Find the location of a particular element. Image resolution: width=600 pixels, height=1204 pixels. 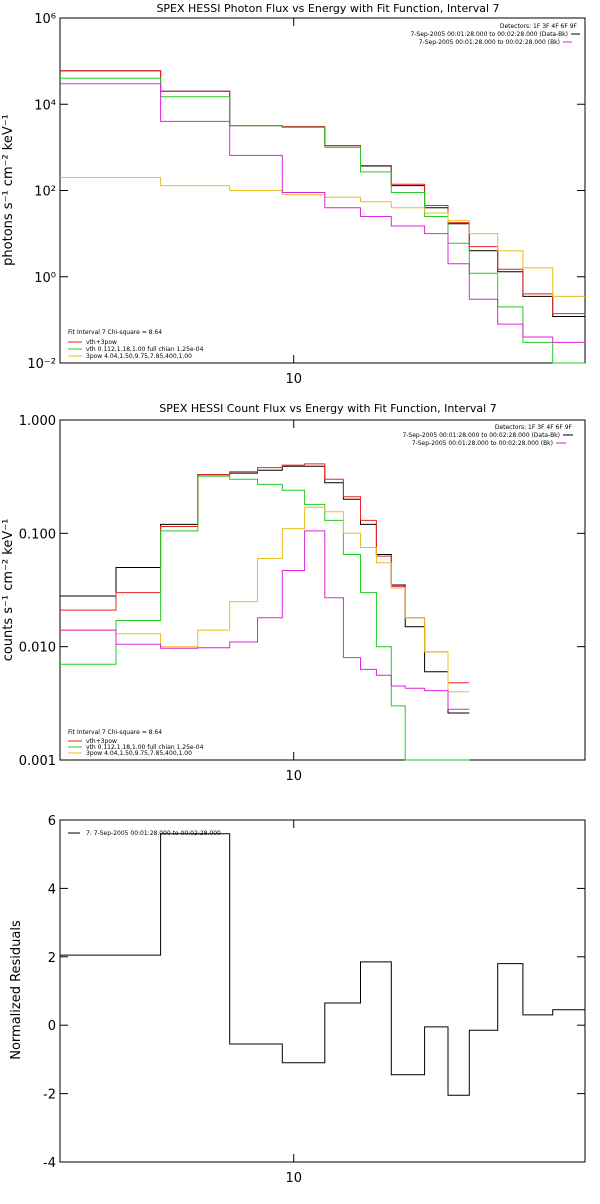

panel2-legend-entry-2: 3pow 4.04,1.50,9.75,7.85,400,1.00 is located at coordinates (139, 753).